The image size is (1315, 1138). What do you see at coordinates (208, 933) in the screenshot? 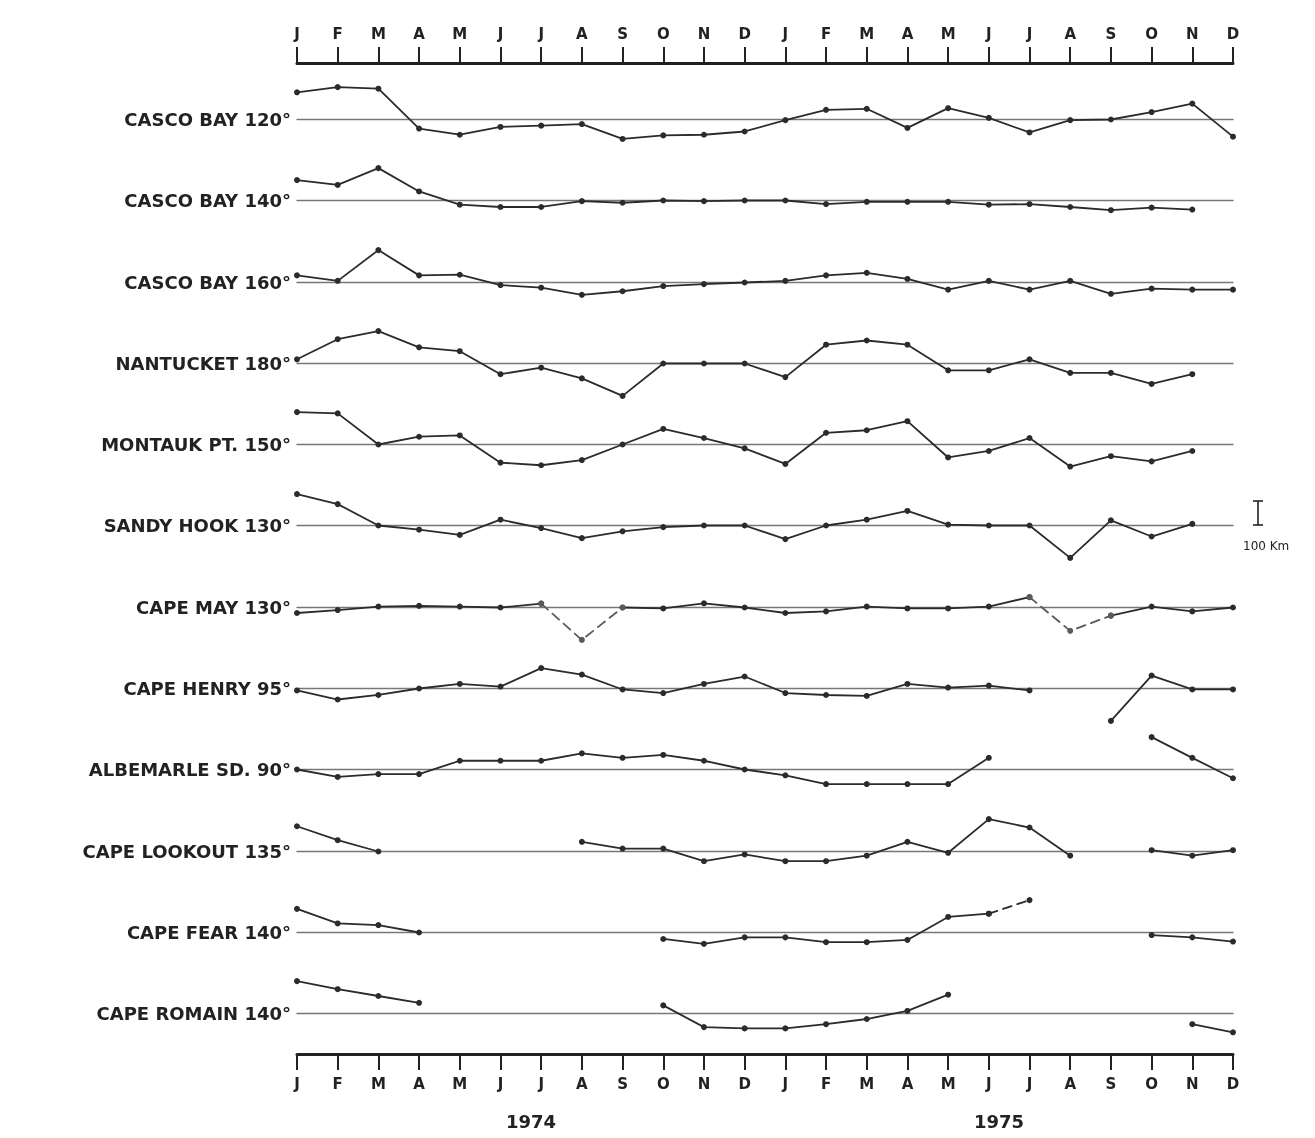
I see `y-axis-title: CAPE FEAR 140°` at bounding box center [208, 933].